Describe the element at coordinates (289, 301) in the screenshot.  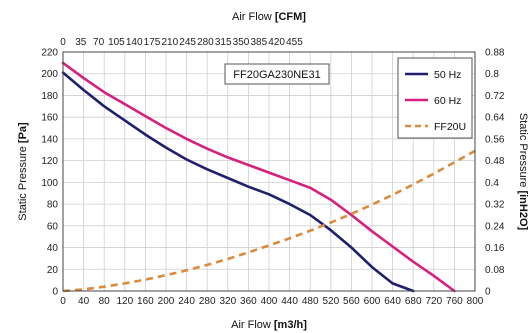
I see `x-bottom-tick-label: 440` at that location.